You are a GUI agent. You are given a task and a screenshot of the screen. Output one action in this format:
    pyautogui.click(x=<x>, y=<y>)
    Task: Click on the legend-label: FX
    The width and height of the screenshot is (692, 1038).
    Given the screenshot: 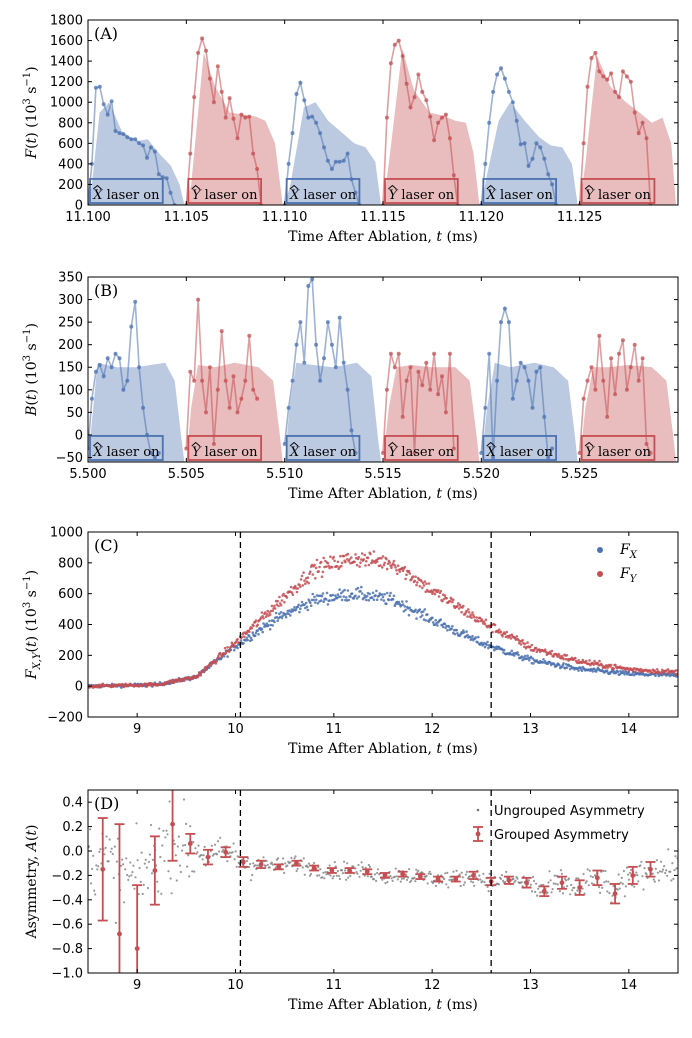 What is the action you would take?
    pyautogui.click(x=628, y=551)
    